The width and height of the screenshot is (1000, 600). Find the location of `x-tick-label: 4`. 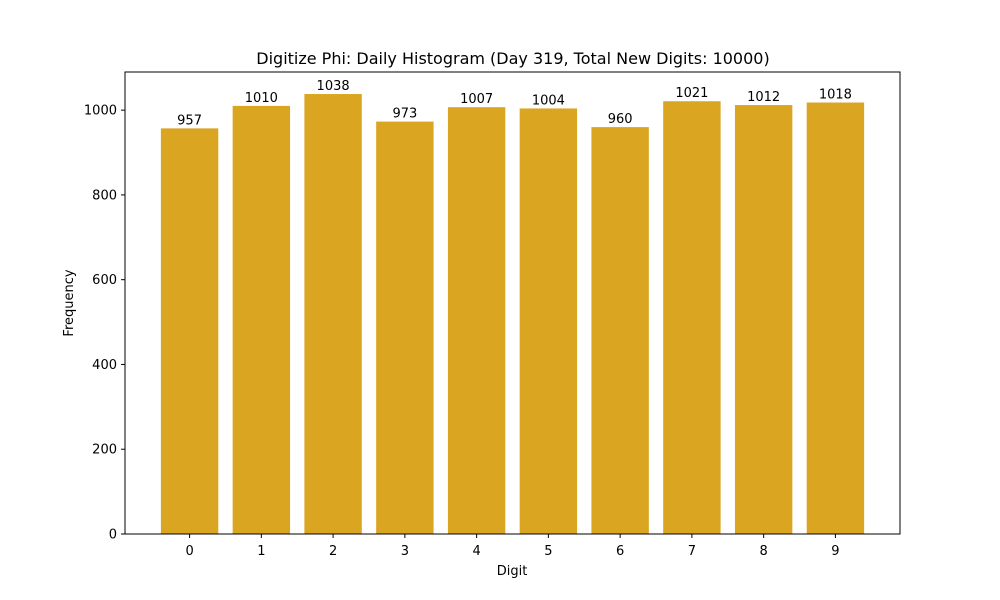

x-tick-label: 4 is located at coordinates (476, 551).